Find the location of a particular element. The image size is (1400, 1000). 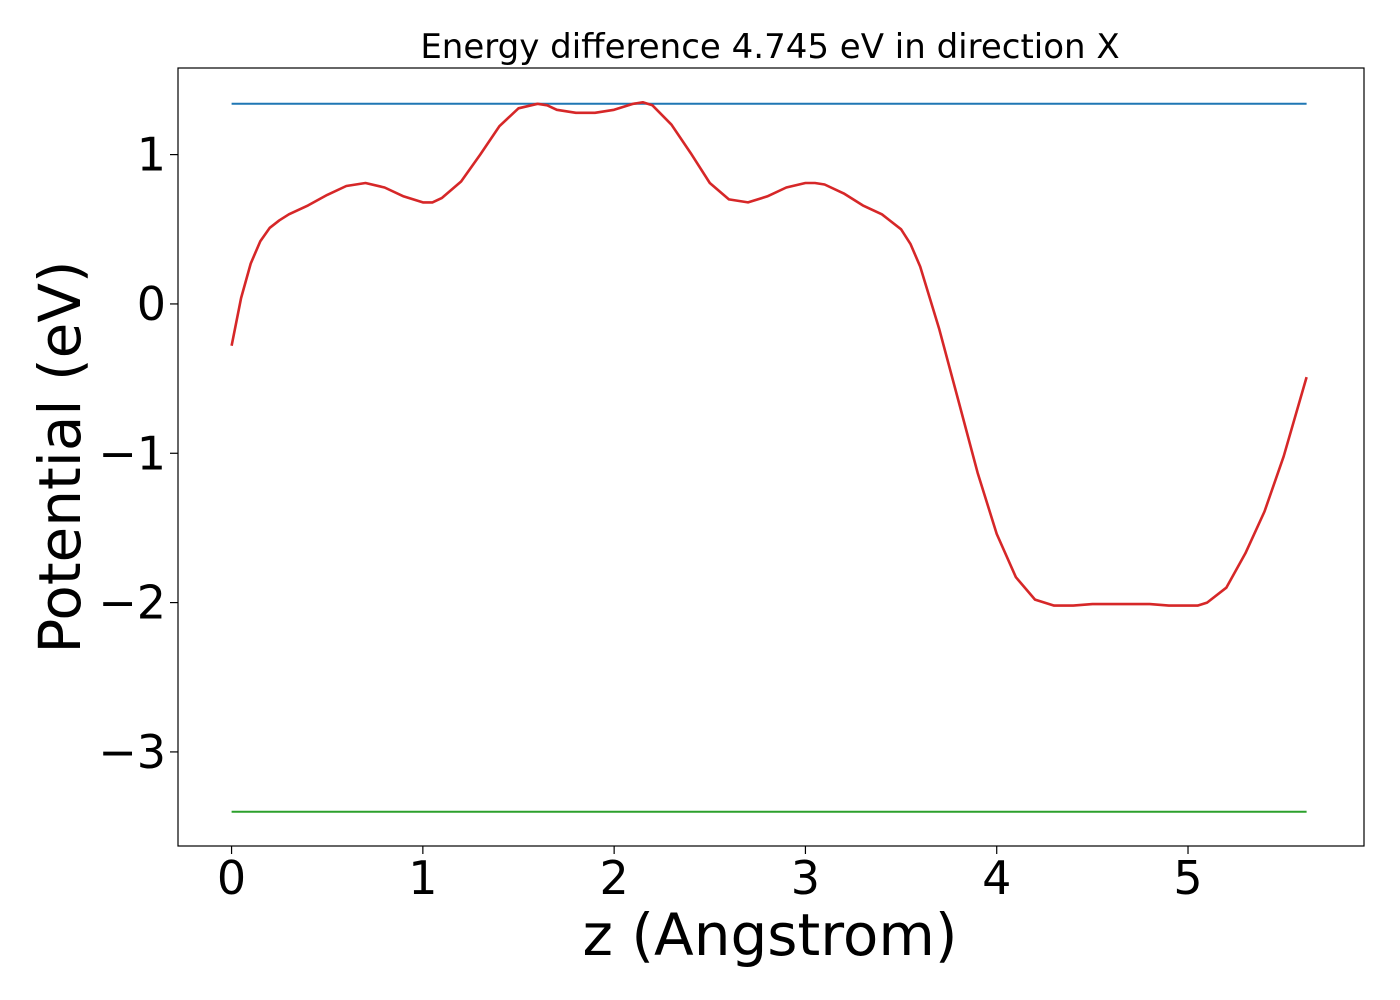

x-tick-label: 5 is located at coordinates (1187, 878).